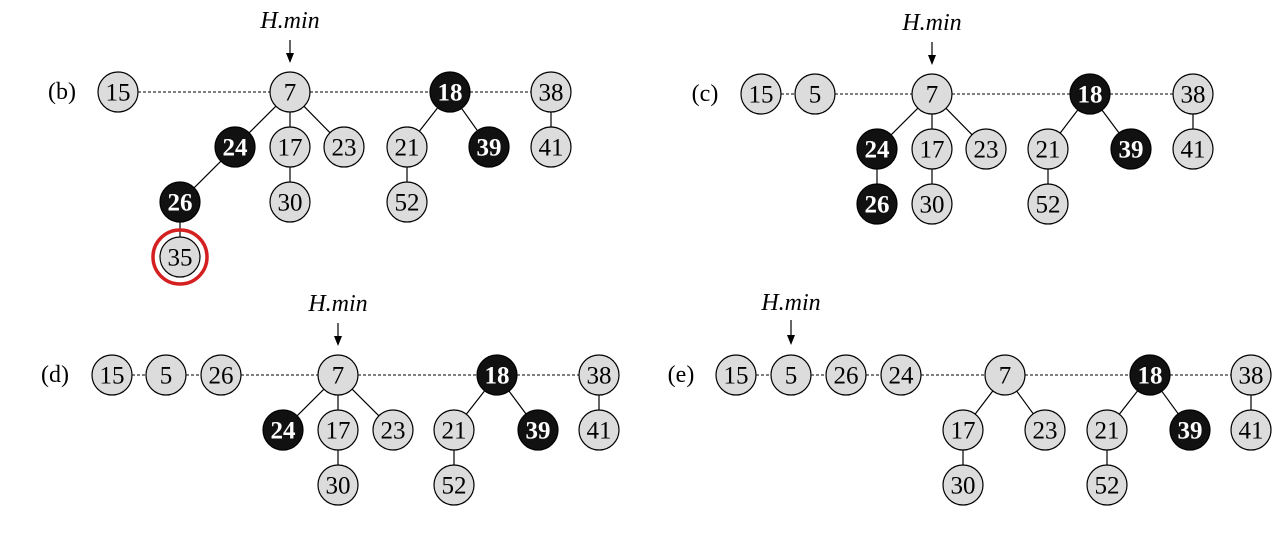  What do you see at coordinates (1048, 150) in the screenshot?
I see `node-key: 21` at bounding box center [1048, 150].